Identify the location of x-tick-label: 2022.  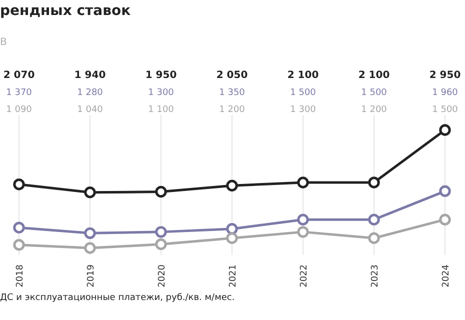
(305, 276).